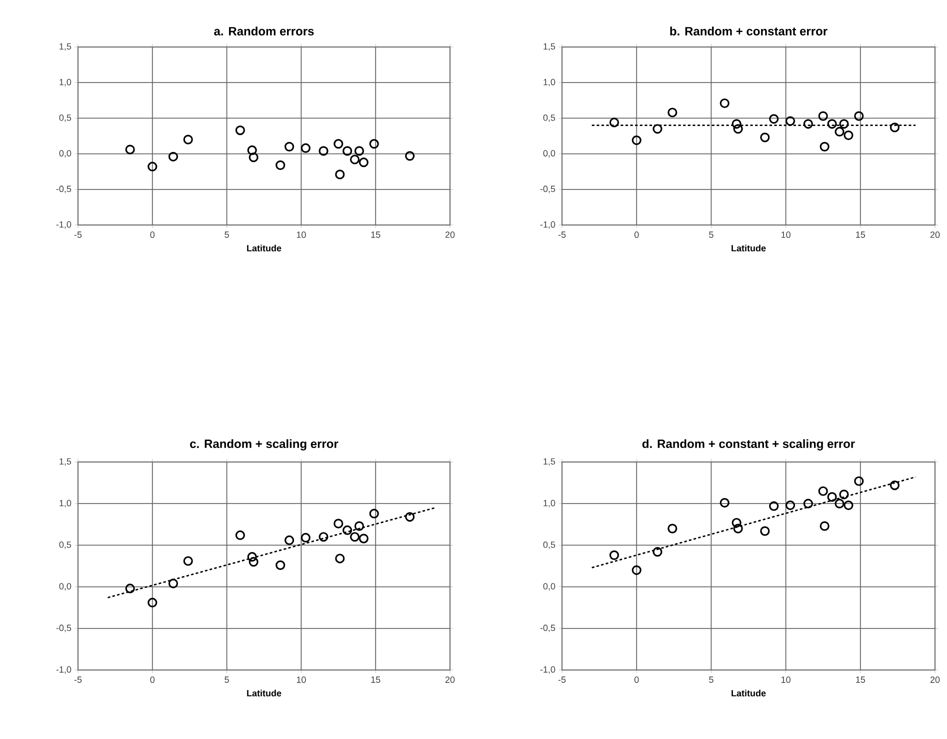  Describe the element at coordinates (264, 248) in the screenshot. I see `x-axis-title: Latitude` at that location.